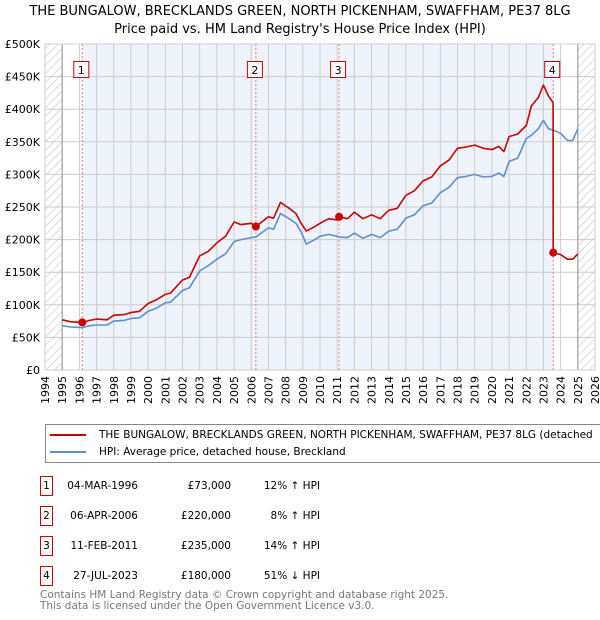 The image size is (600, 620). Describe the element at coordinates (68, 452) in the screenshot. I see `legend-swatch-blue` at that location.